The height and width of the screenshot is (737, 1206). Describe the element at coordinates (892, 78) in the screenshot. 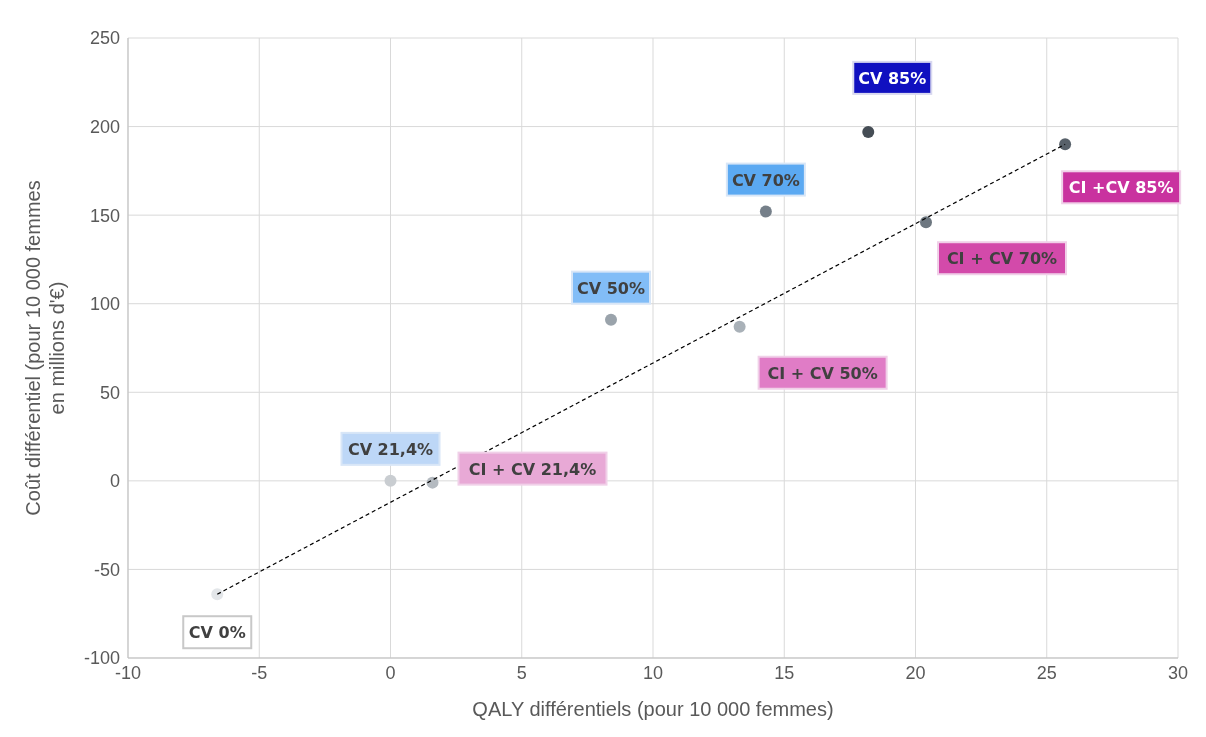

I see `data-label: CV 85%` at that location.